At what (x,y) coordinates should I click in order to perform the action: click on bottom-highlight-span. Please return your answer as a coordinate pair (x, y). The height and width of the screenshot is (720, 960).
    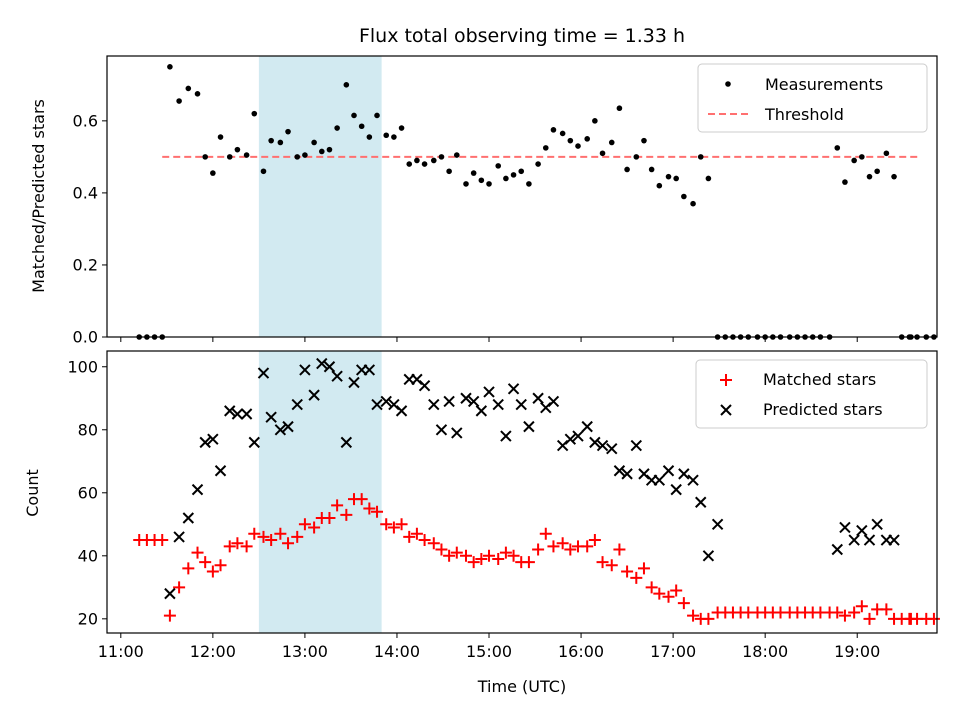
    Looking at the image, I should click on (320, 492).